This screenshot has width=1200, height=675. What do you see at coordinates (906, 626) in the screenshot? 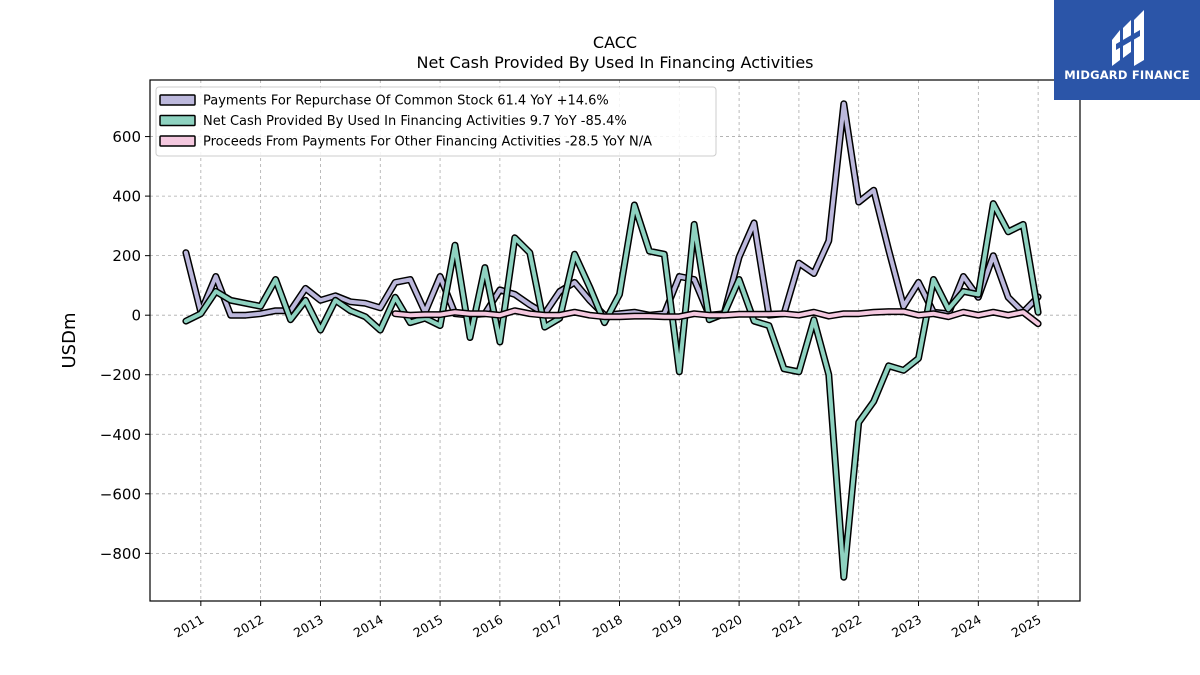
I see `x-tick-label: 2023` at bounding box center [906, 626].